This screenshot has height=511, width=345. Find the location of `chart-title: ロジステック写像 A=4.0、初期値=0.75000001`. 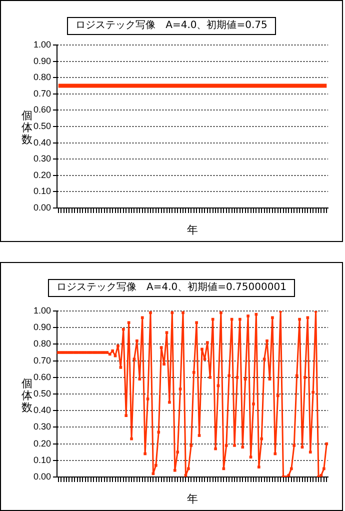

chart-title: ロジステック写像 A=4.0、初期値=0.75000001 is located at coordinates (172, 288).